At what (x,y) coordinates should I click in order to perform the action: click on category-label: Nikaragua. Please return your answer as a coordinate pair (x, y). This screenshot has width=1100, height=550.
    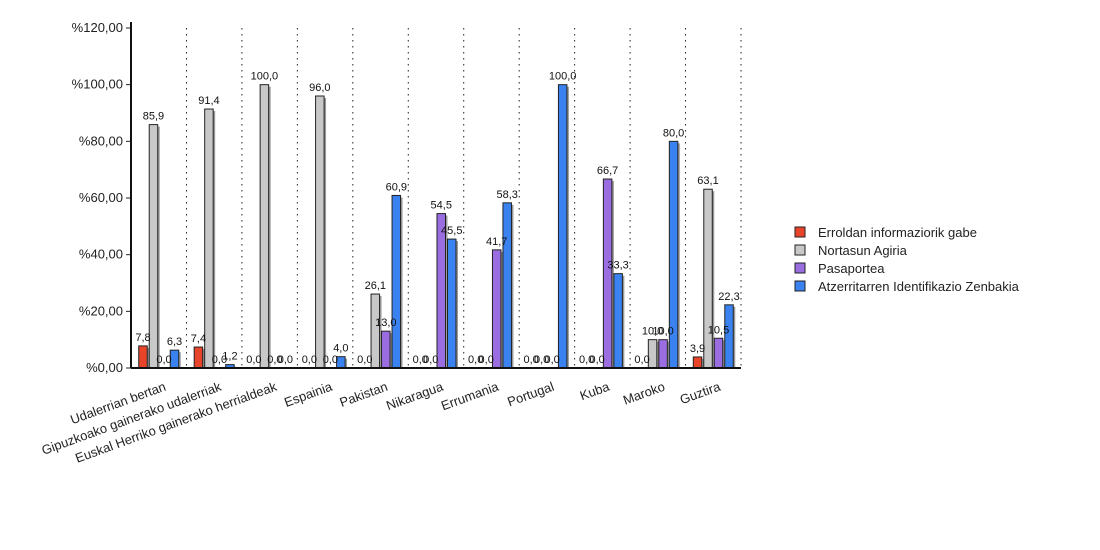
    Looking at the image, I should click on (415, 395).